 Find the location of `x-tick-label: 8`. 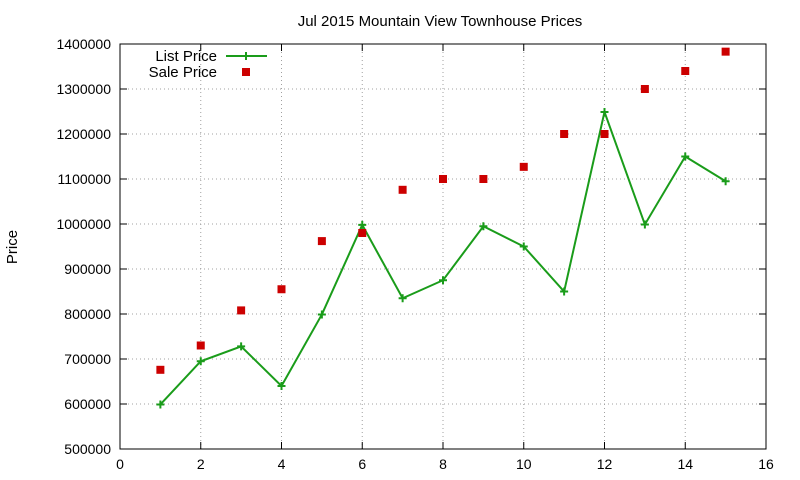

x-tick-label: 8 is located at coordinates (443, 464).